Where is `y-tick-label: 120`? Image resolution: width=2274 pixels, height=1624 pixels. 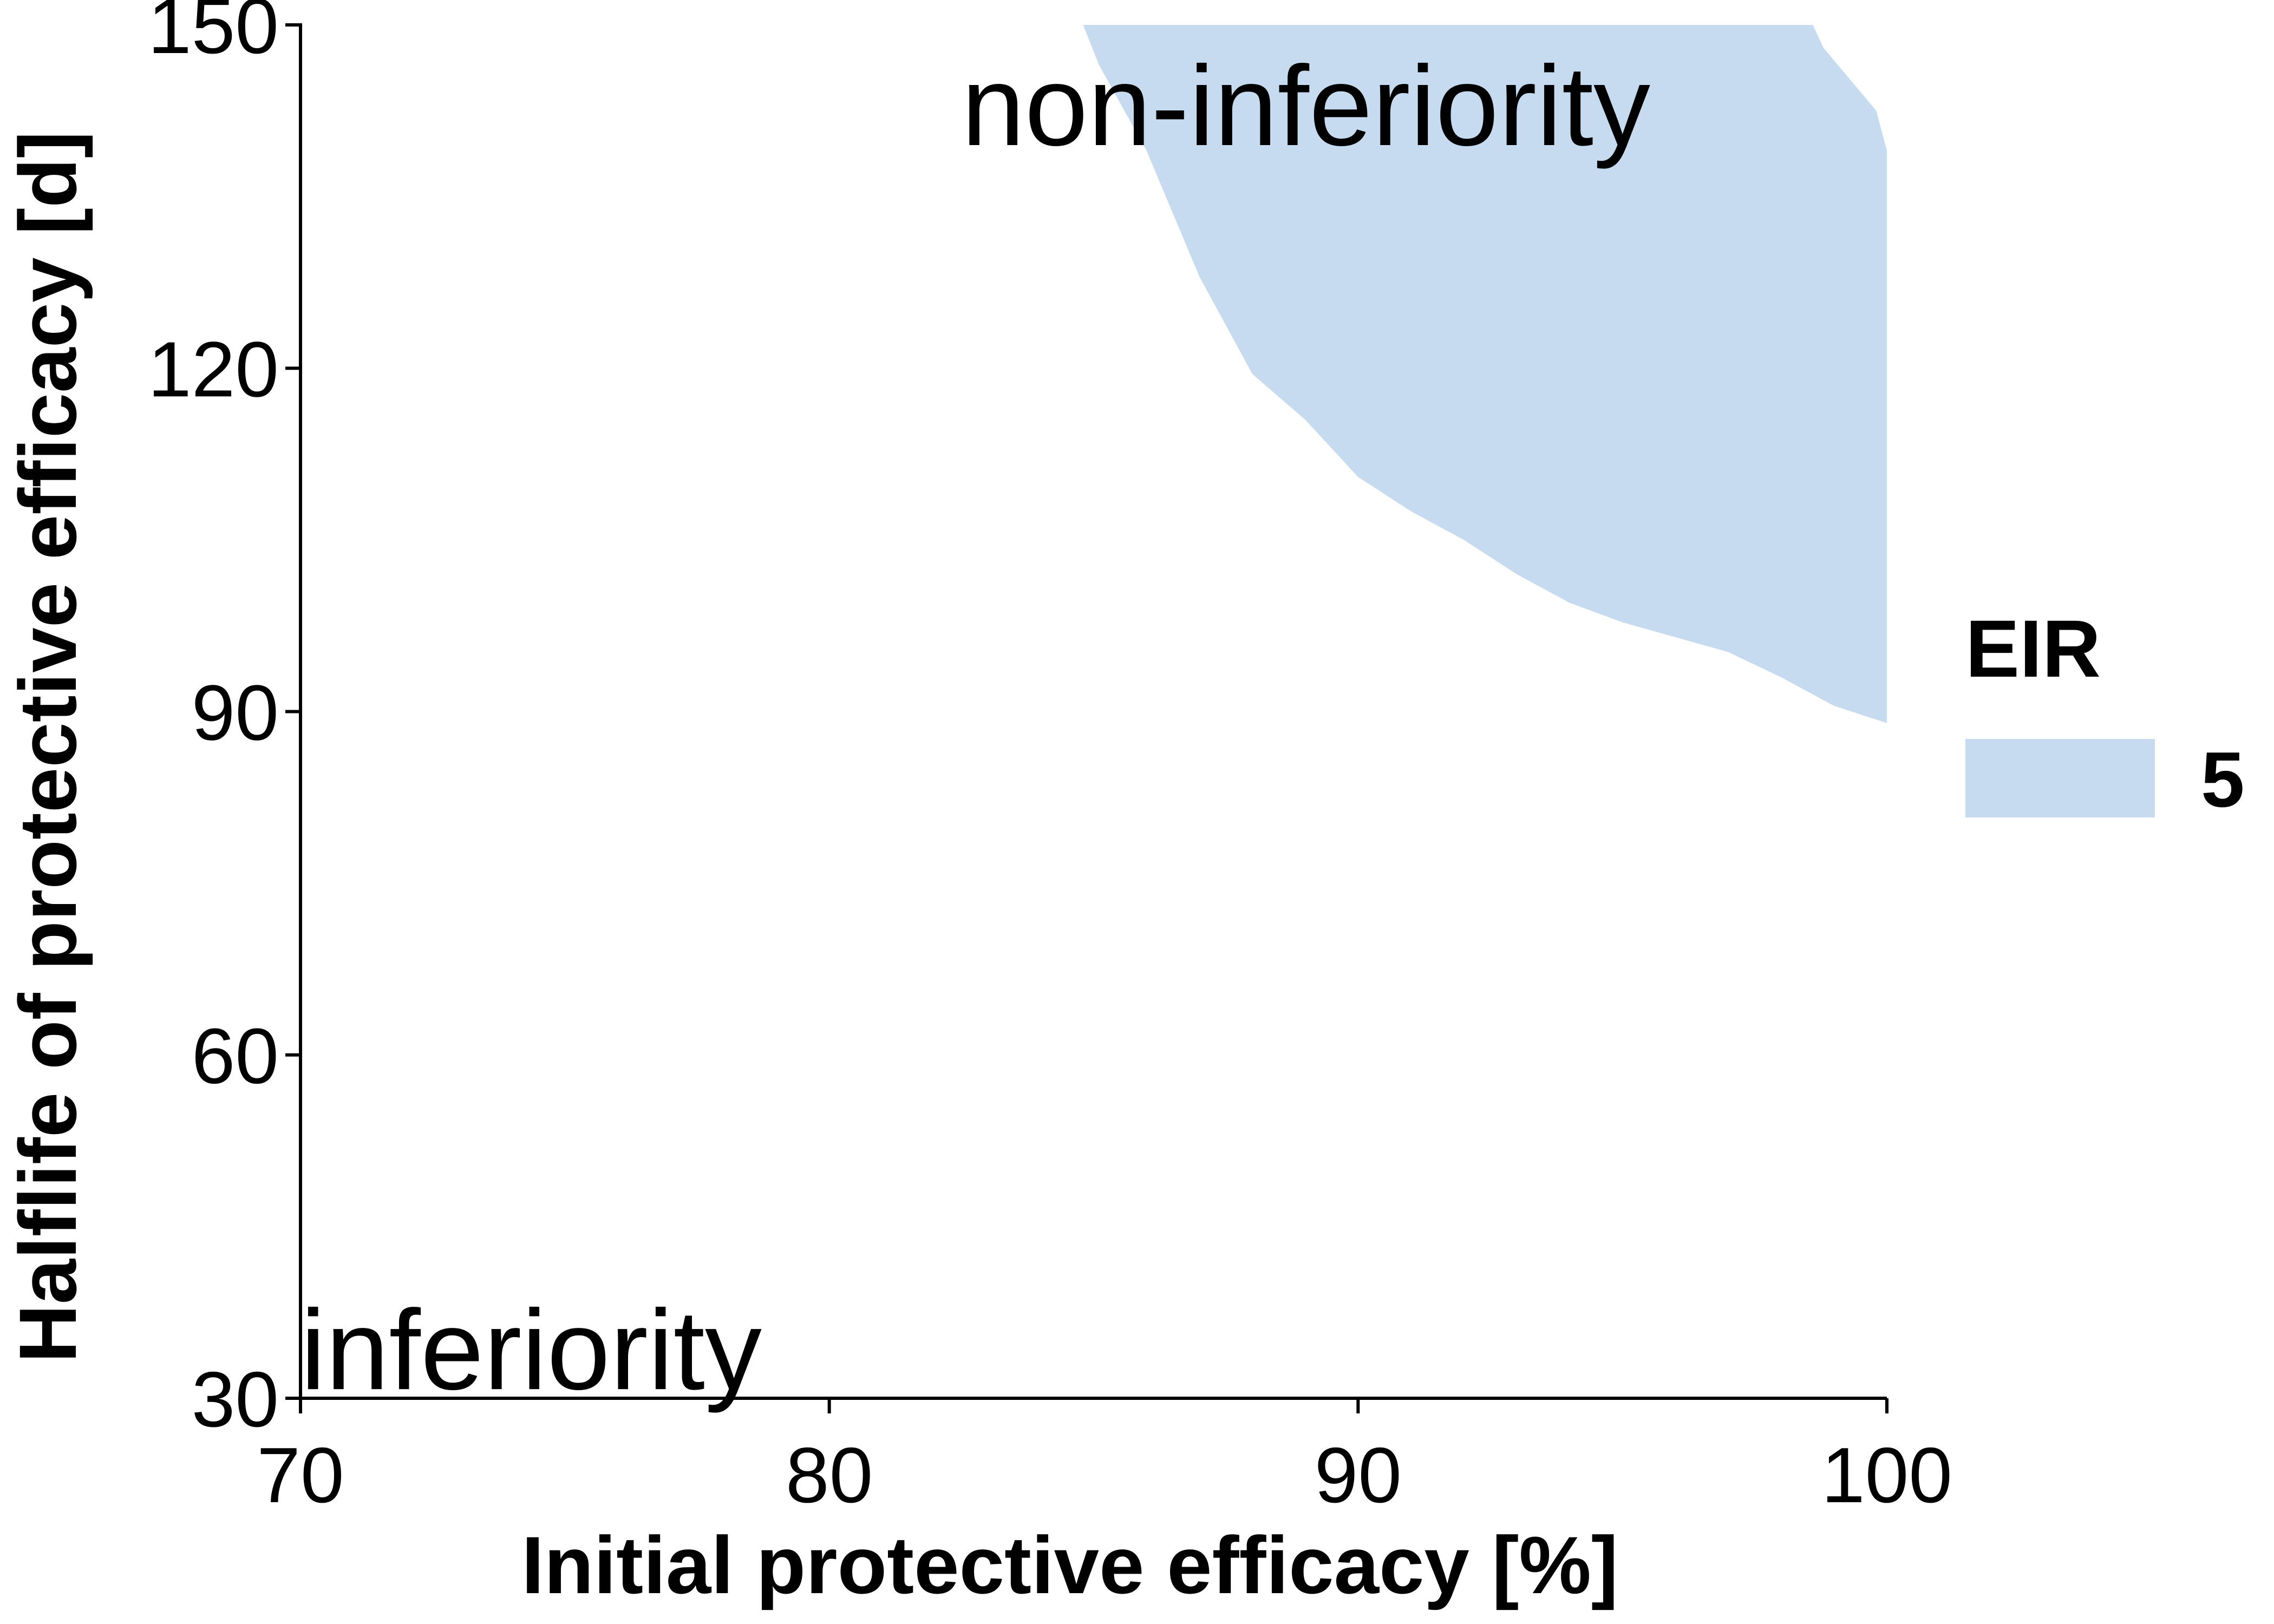 y-tick-label: 120 is located at coordinates (214, 369).